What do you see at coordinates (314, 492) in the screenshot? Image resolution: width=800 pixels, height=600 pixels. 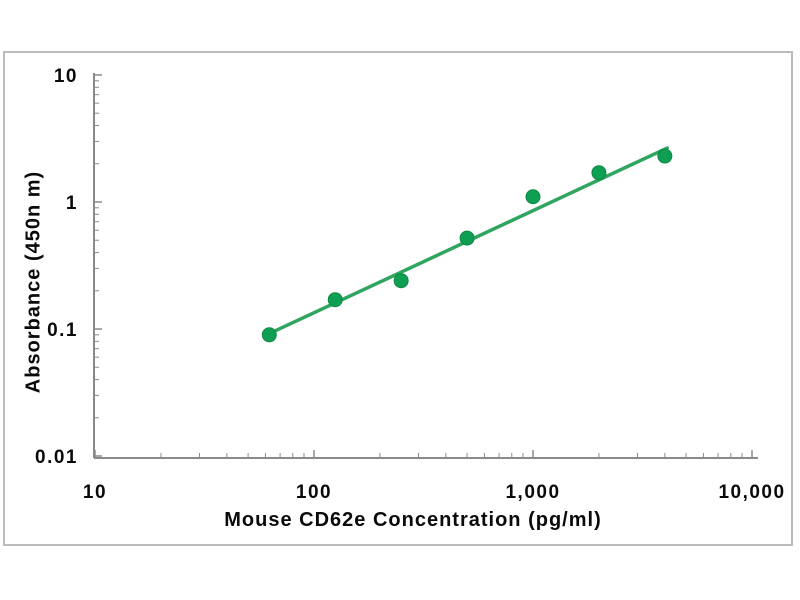 I see `x-tick-label: 100` at bounding box center [314, 492].